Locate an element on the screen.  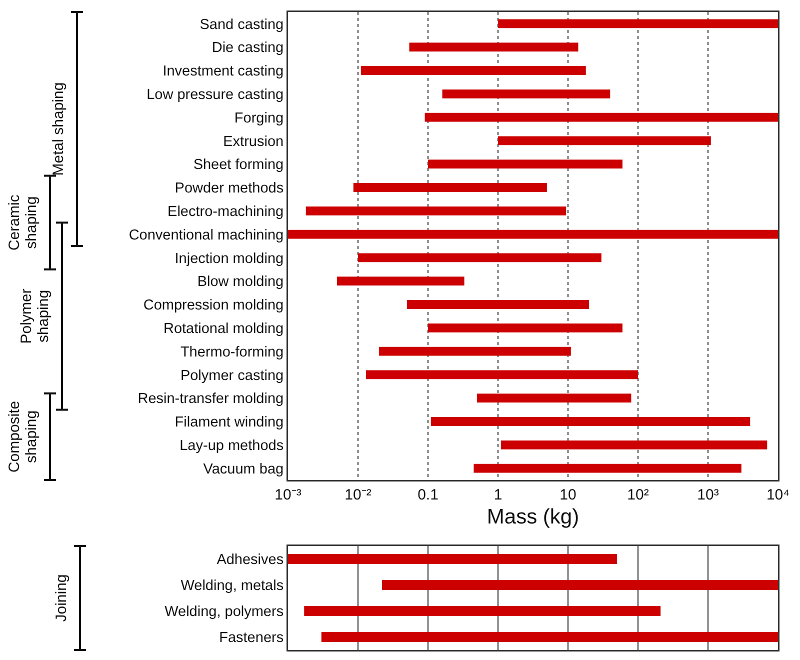
y-tick-label: Injection molding is located at coordinates (229, 258).